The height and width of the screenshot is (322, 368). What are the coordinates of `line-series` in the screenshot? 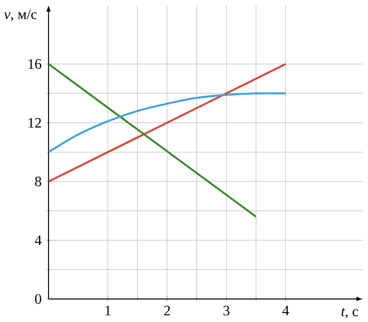 It's located at (167, 122).